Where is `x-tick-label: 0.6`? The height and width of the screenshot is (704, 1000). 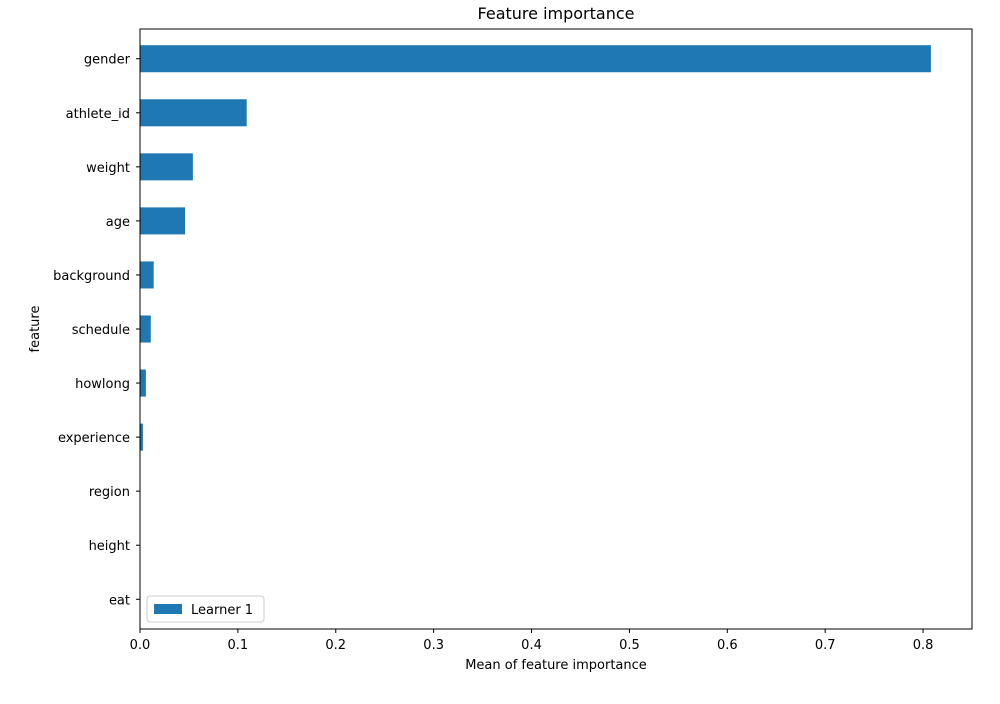
x-tick-label: 0.6 is located at coordinates (727, 645).